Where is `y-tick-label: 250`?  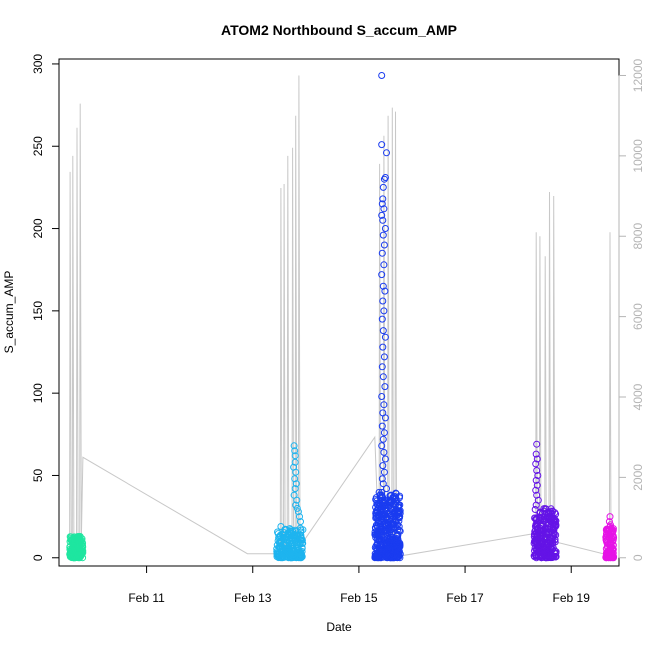
y-tick-label: 250 is located at coordinates (38, 146).